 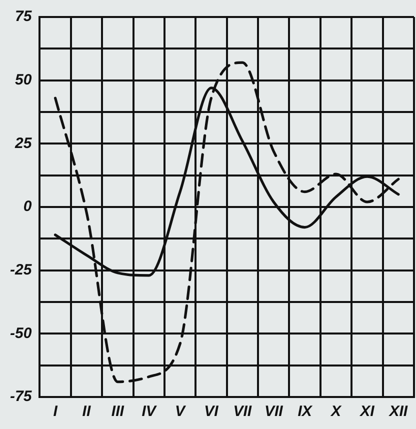 I want to click on y-tick-label: 75, so click(x=23, y=17).